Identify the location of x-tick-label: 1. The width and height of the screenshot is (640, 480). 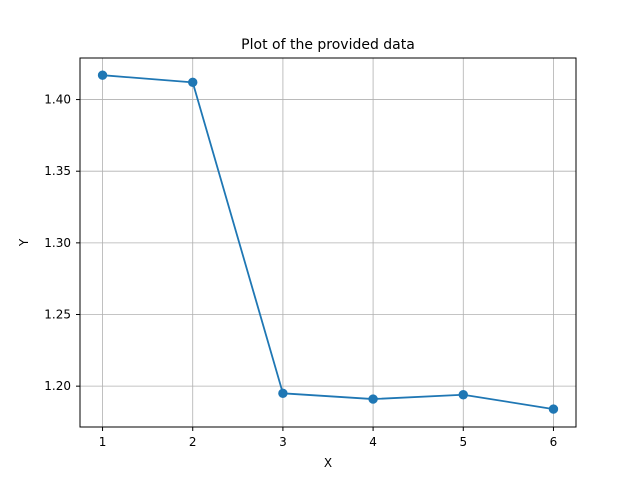
(103, 442).